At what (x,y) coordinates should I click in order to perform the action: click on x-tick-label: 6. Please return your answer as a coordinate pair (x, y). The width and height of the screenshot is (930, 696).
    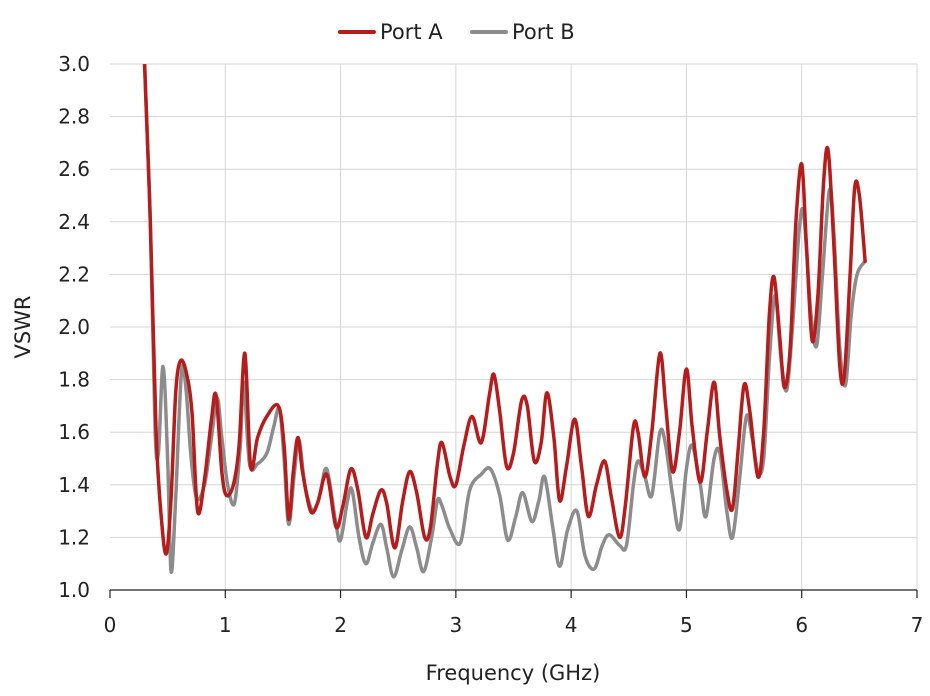
    Looking at the image, I should click on (801, 625).